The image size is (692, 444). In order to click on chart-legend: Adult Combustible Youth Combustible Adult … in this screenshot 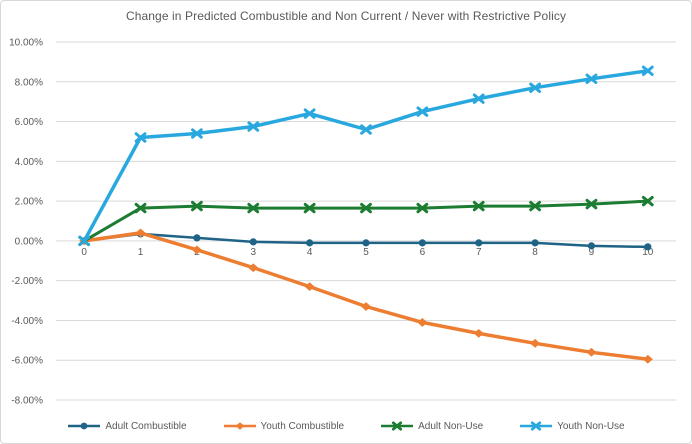, I will do `click(346, 426)`.